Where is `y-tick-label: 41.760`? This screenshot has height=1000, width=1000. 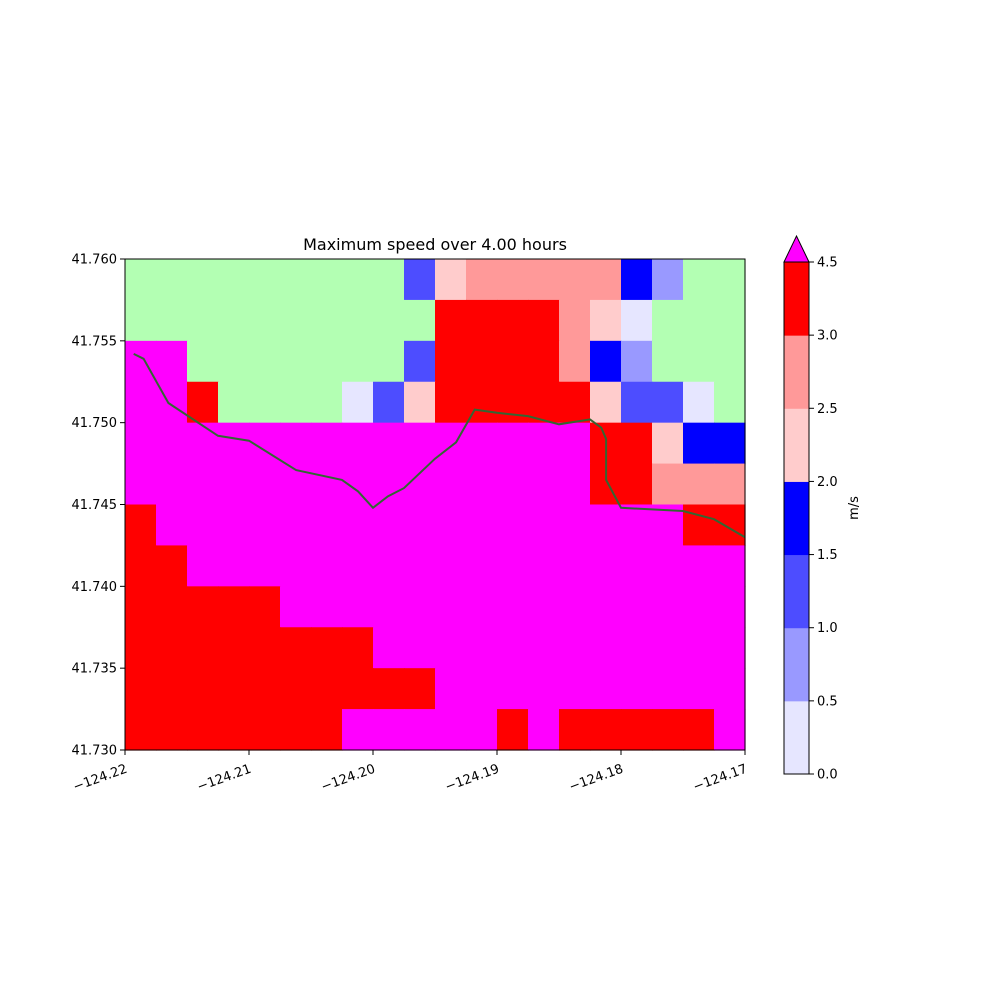 y-tick-label: 41.760 is located at coordinates (95, 260).